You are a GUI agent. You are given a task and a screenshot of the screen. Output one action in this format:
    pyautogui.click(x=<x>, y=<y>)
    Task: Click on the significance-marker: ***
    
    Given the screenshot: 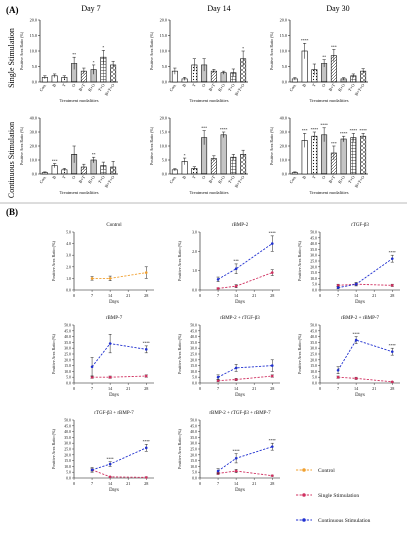 What is the action you would take?
    pyautogui.click(x=334, y=144)
    